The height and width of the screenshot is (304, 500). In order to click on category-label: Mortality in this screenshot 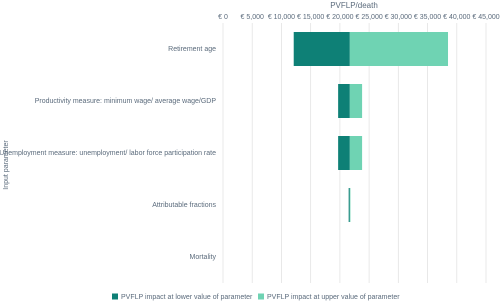, I will do `click(203, 257)`.